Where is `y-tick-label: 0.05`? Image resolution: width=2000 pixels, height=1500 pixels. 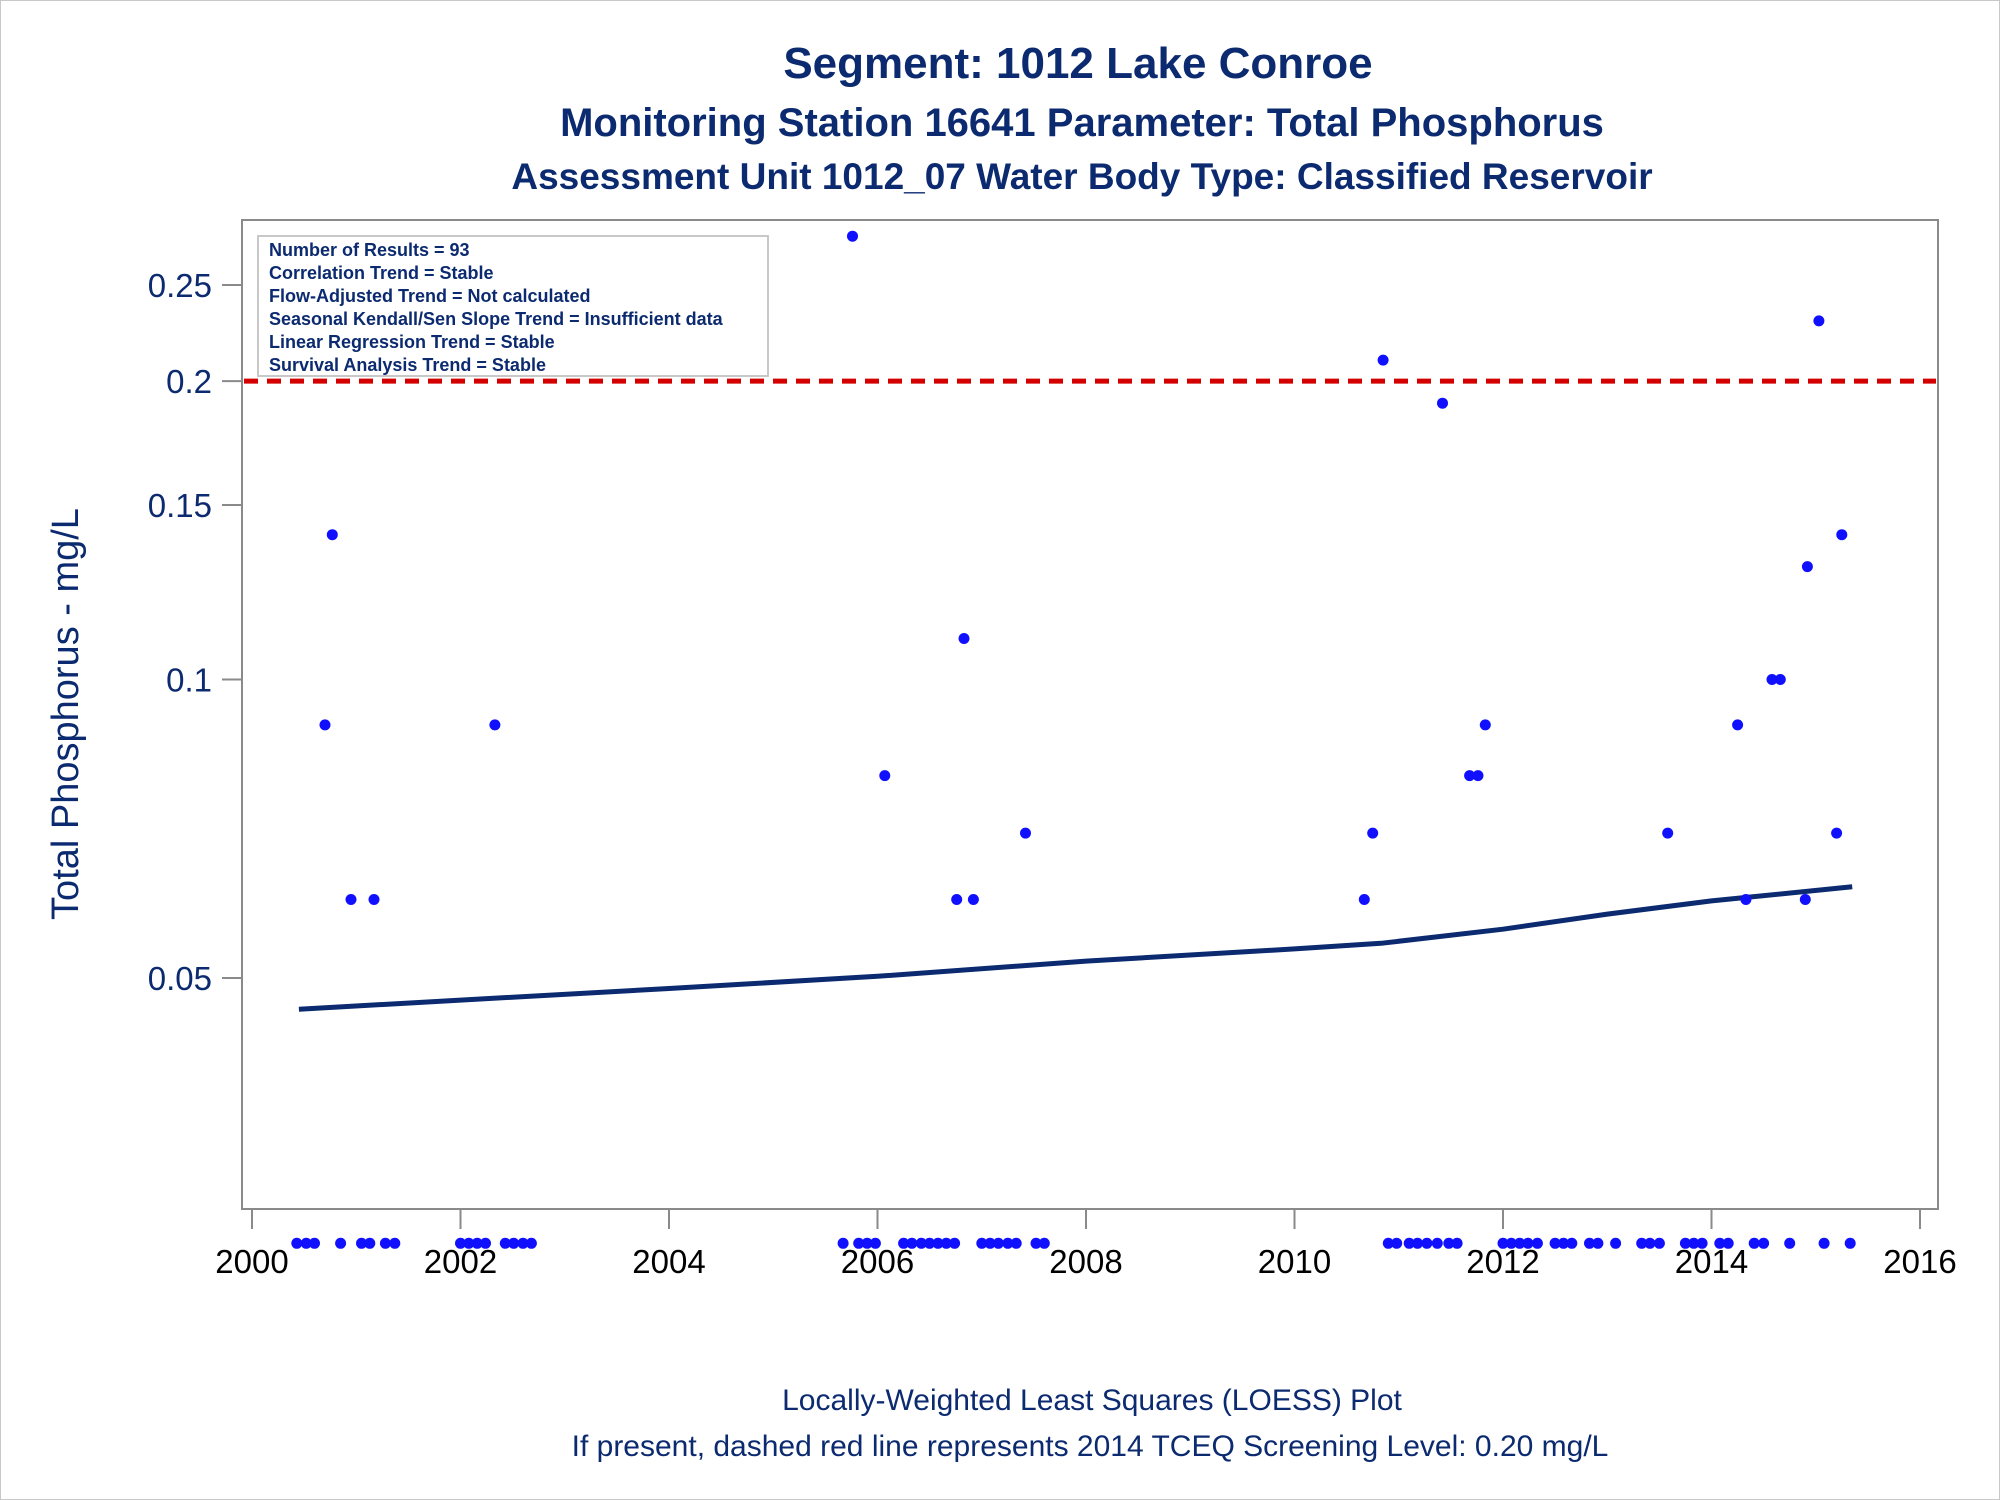
y-tick-label: 0.05 is located at coordinates (180, 978).